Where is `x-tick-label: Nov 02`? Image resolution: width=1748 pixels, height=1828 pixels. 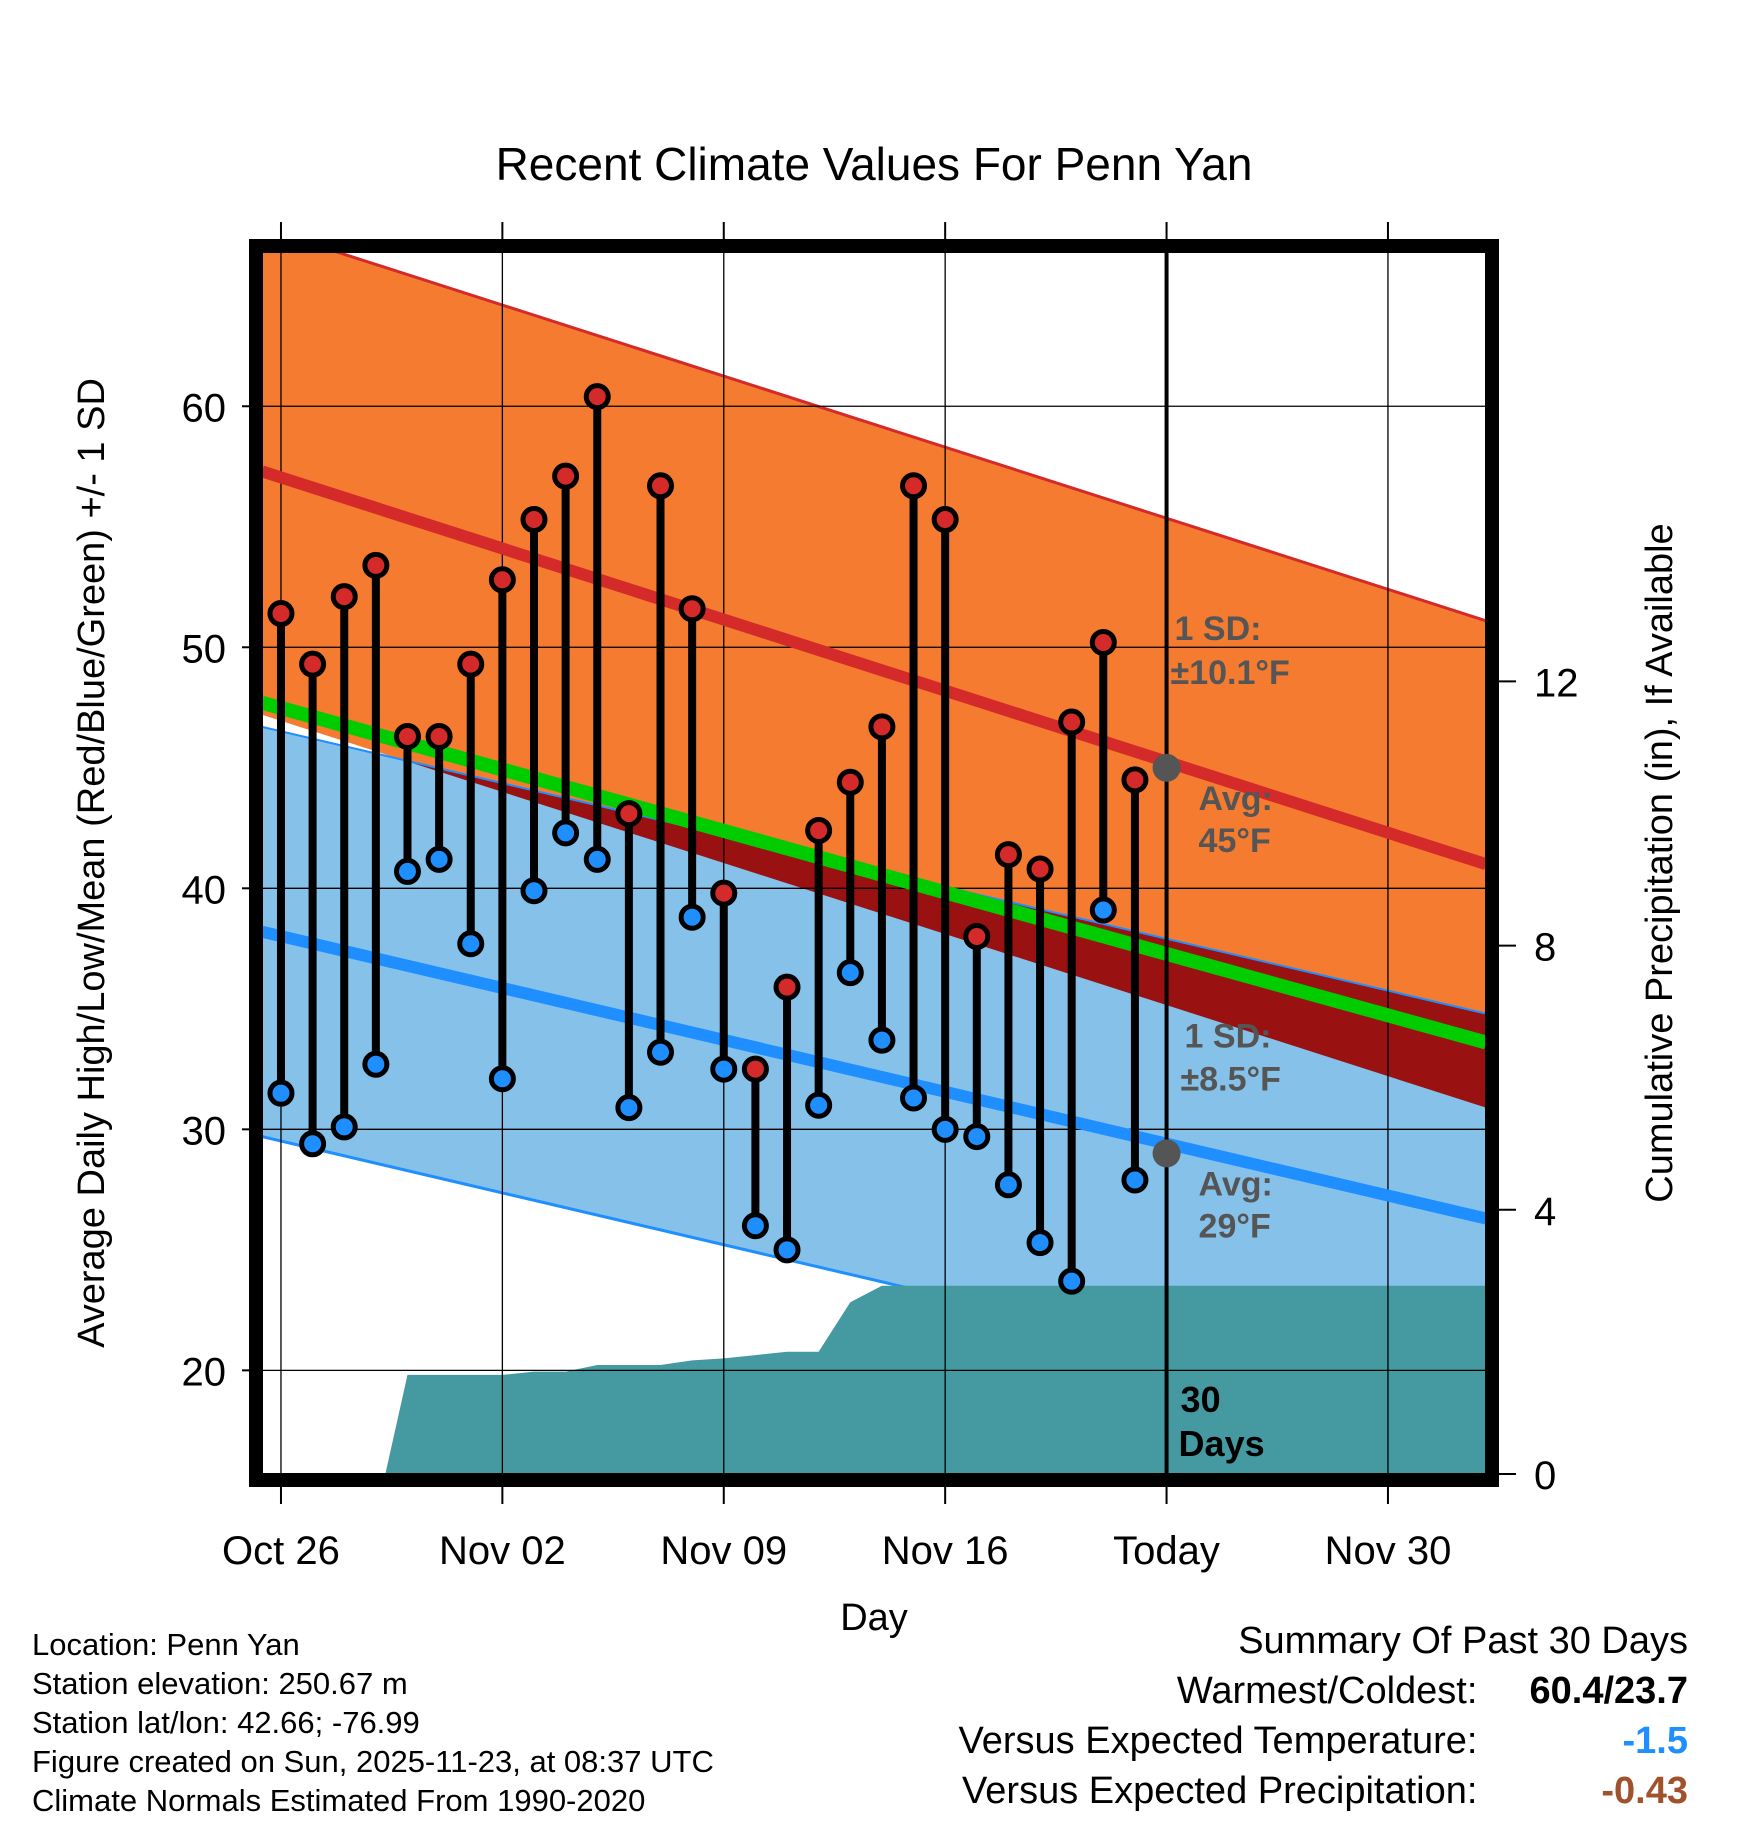 x-tick-label: Nov 02 is located at coordinates (502, 1551).